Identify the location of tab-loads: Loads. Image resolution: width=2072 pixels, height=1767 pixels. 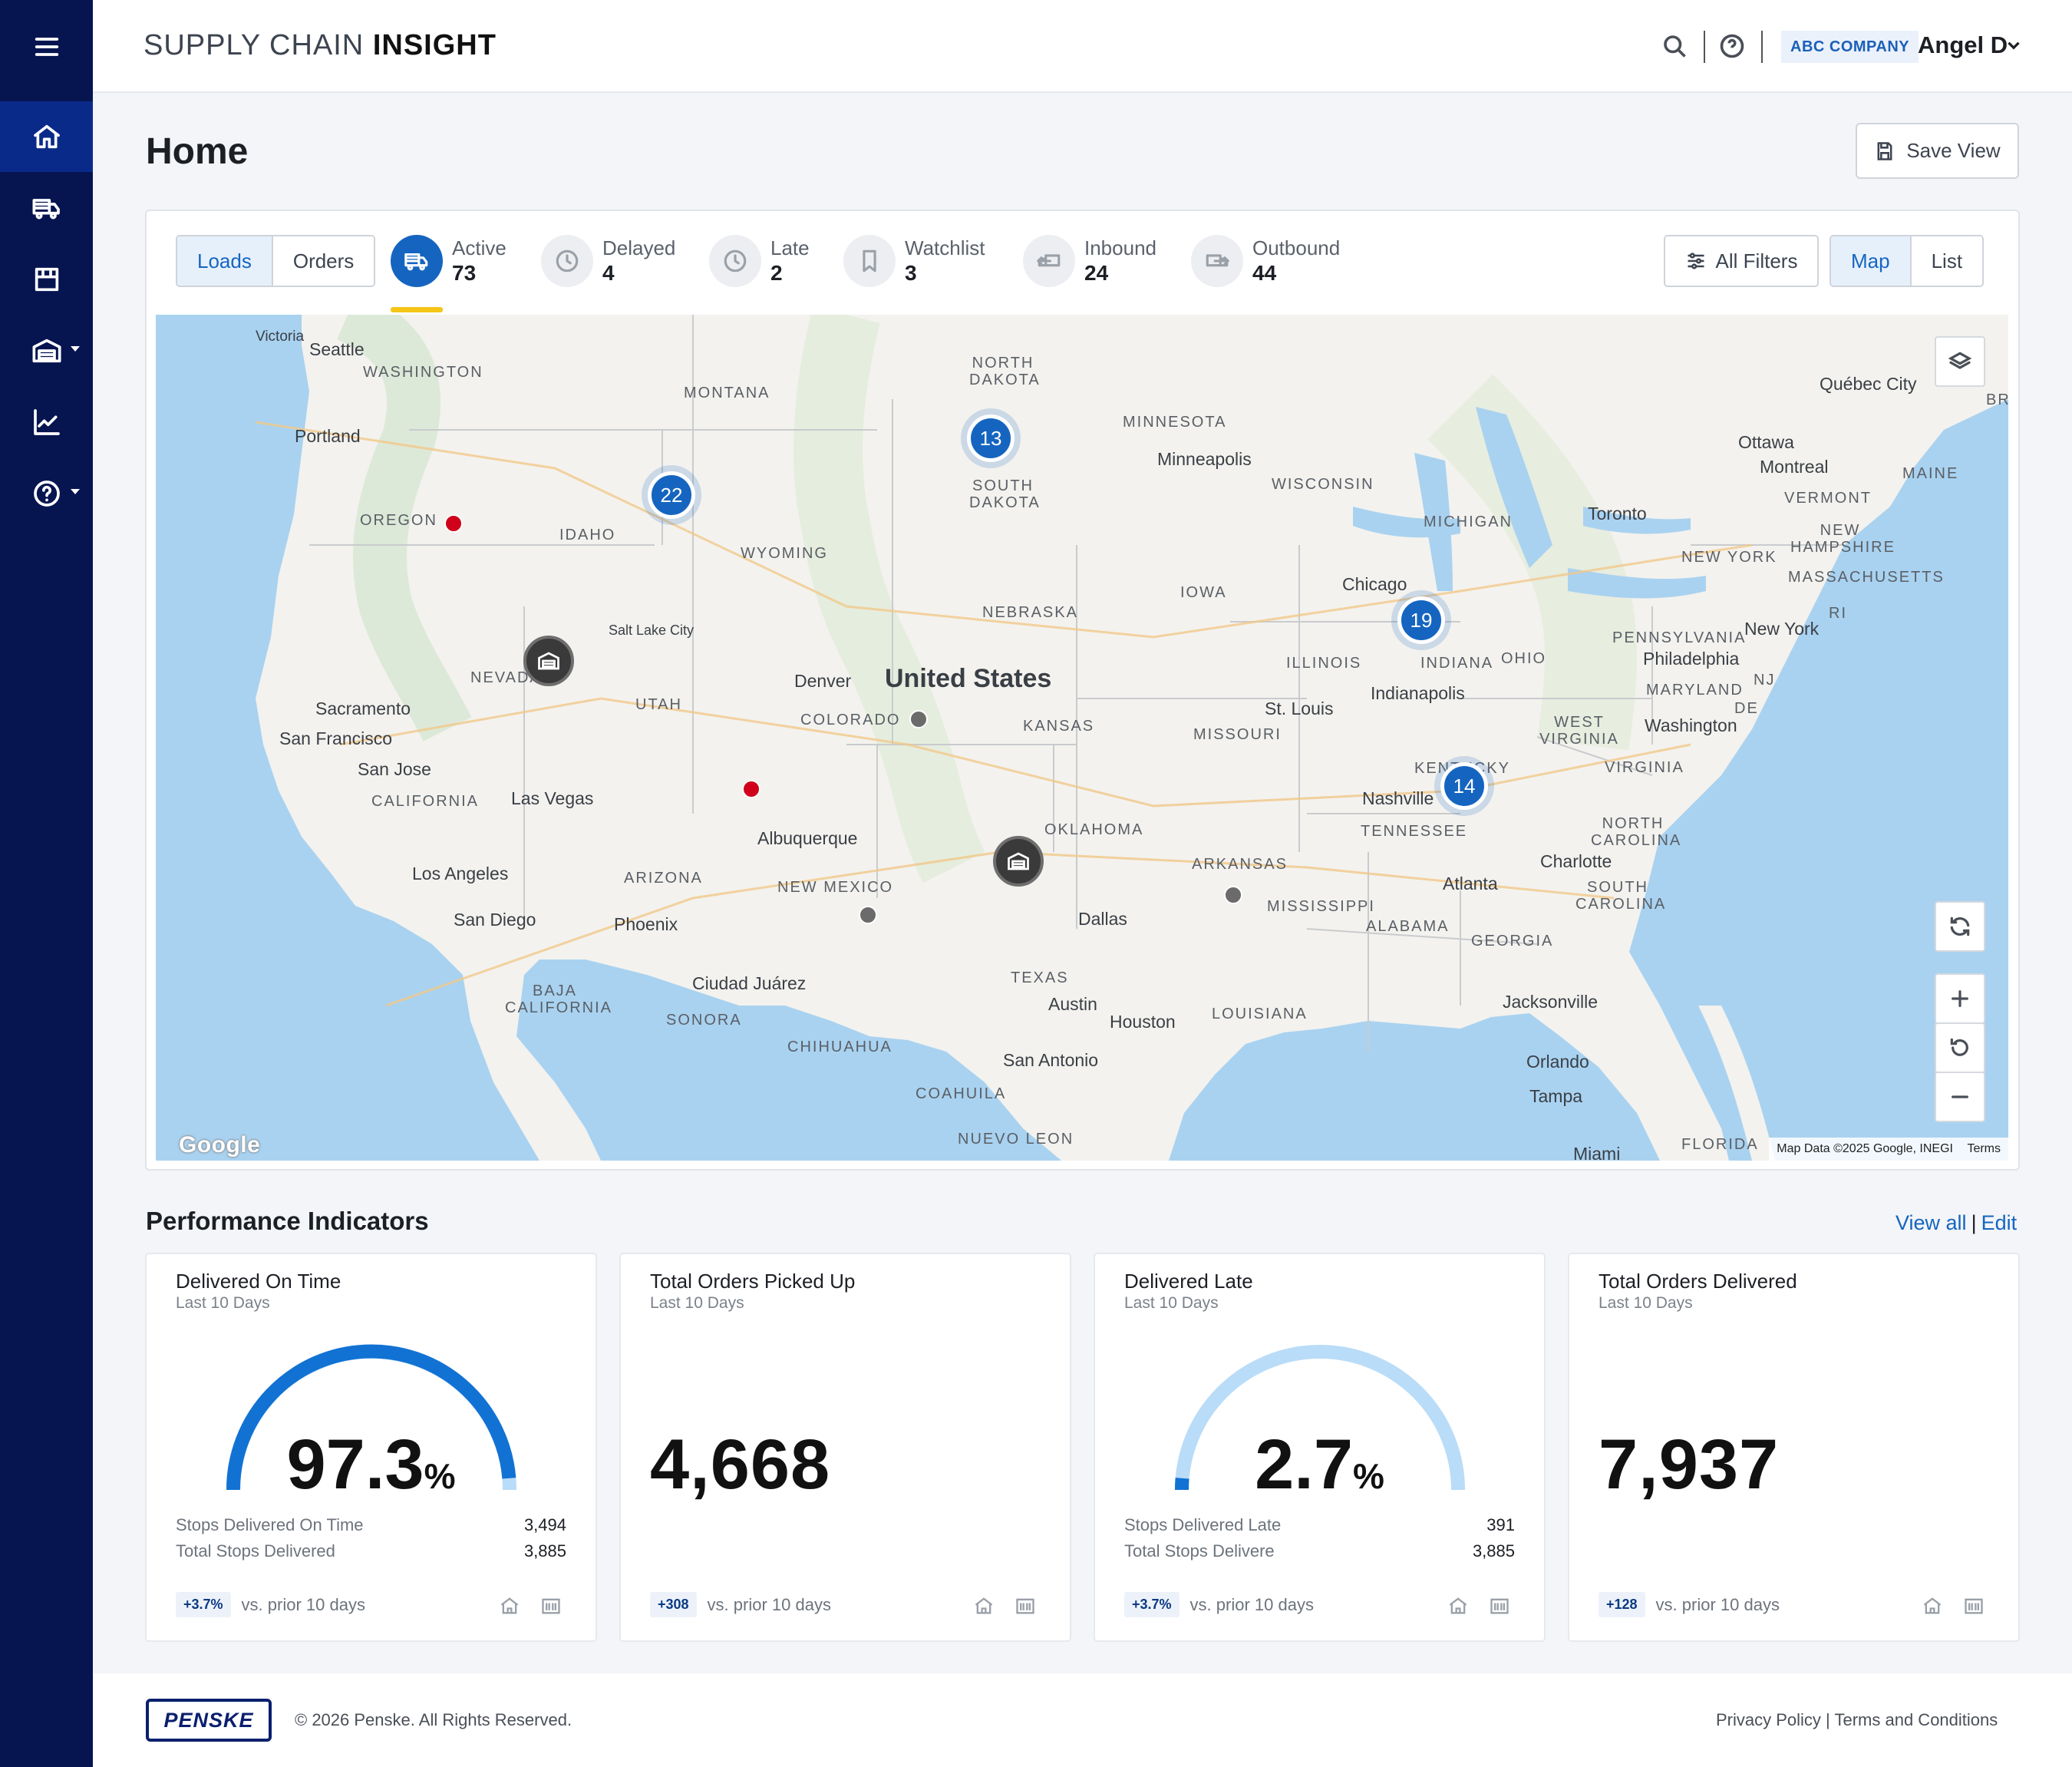
(224, 261).